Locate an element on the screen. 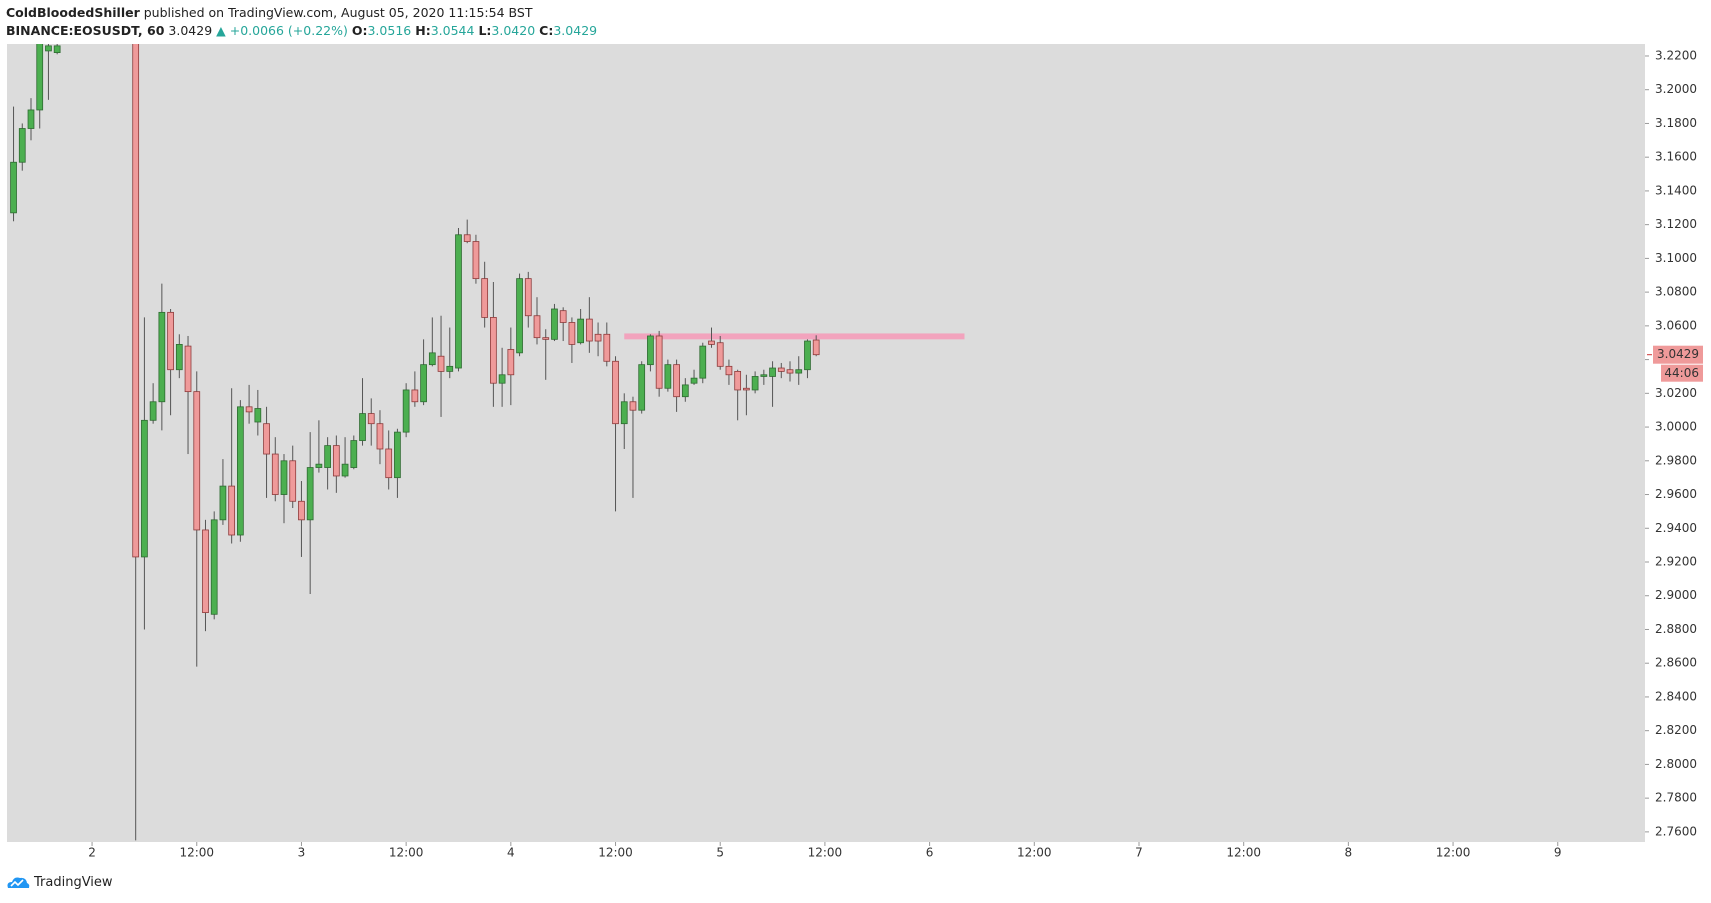 The width and height of the screenshot is (1711, 903). y-tick-label: 3.2200 is located at coordinates (1676, 55).